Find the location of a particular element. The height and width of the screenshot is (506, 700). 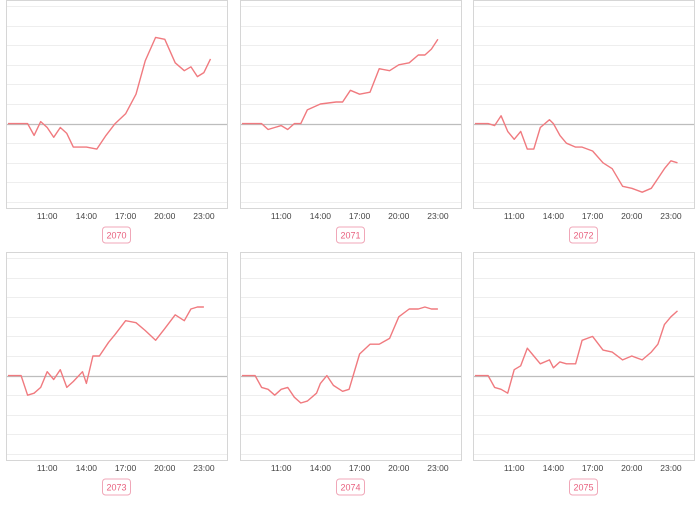

chart-title: 2074 is located at coordinates (350, 488).